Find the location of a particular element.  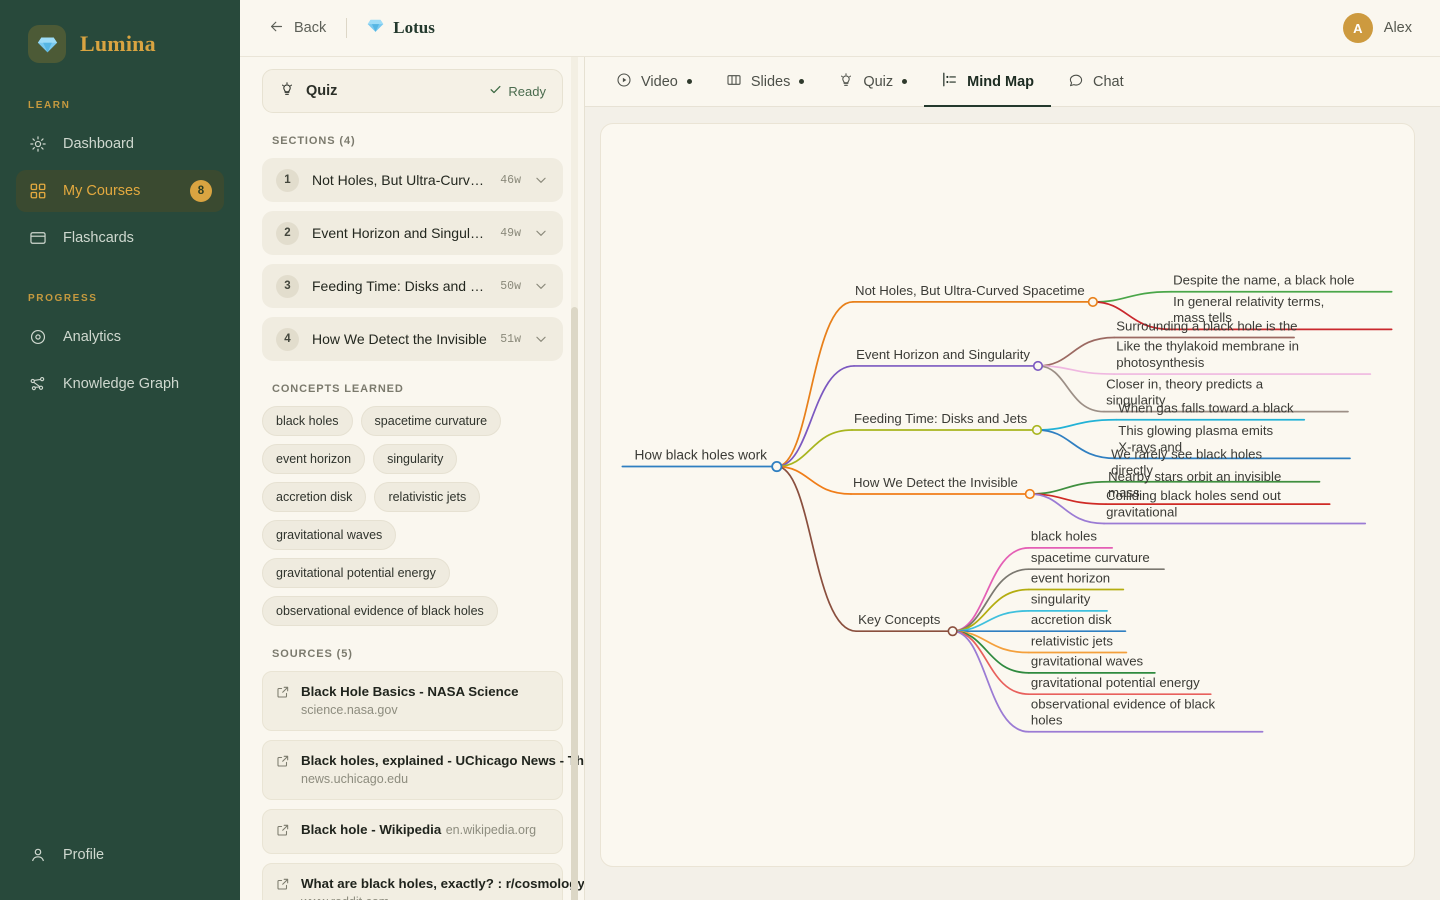

check-icon is located at coordinates (495, 91).